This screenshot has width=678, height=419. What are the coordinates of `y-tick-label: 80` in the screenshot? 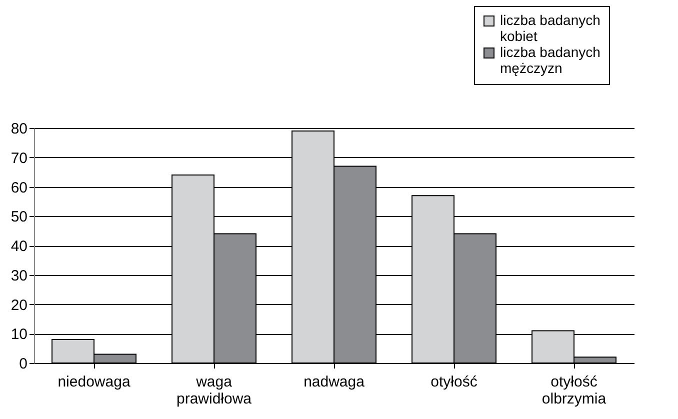 It's located at (19, 129).